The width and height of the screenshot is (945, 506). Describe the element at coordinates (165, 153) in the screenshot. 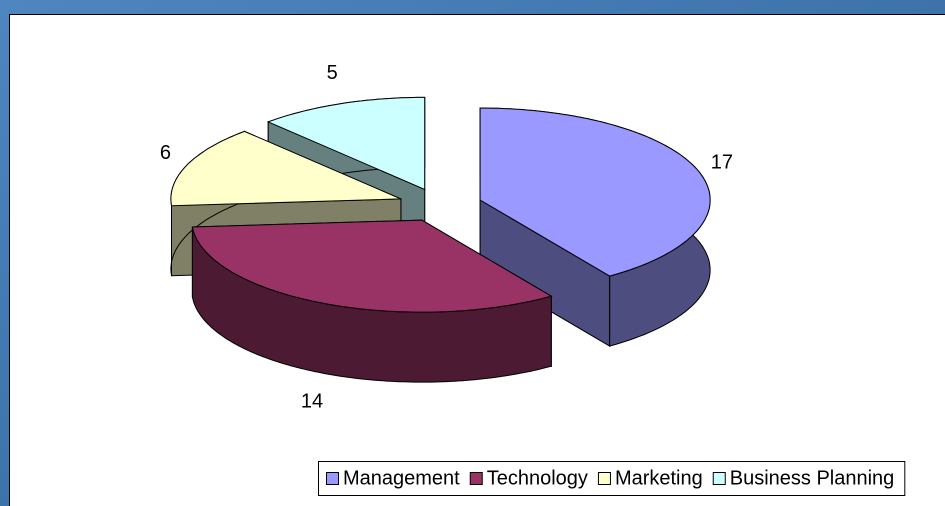

I see `data-label: 6` at that location.